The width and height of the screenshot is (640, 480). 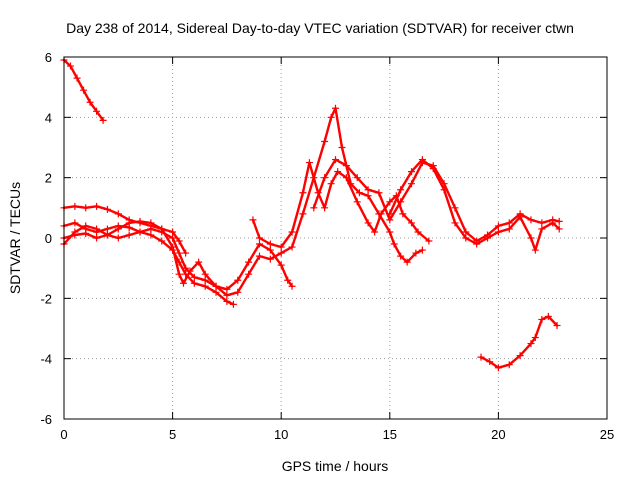 I want to click on y-tick-label: 6, so click(x=48, y=57).